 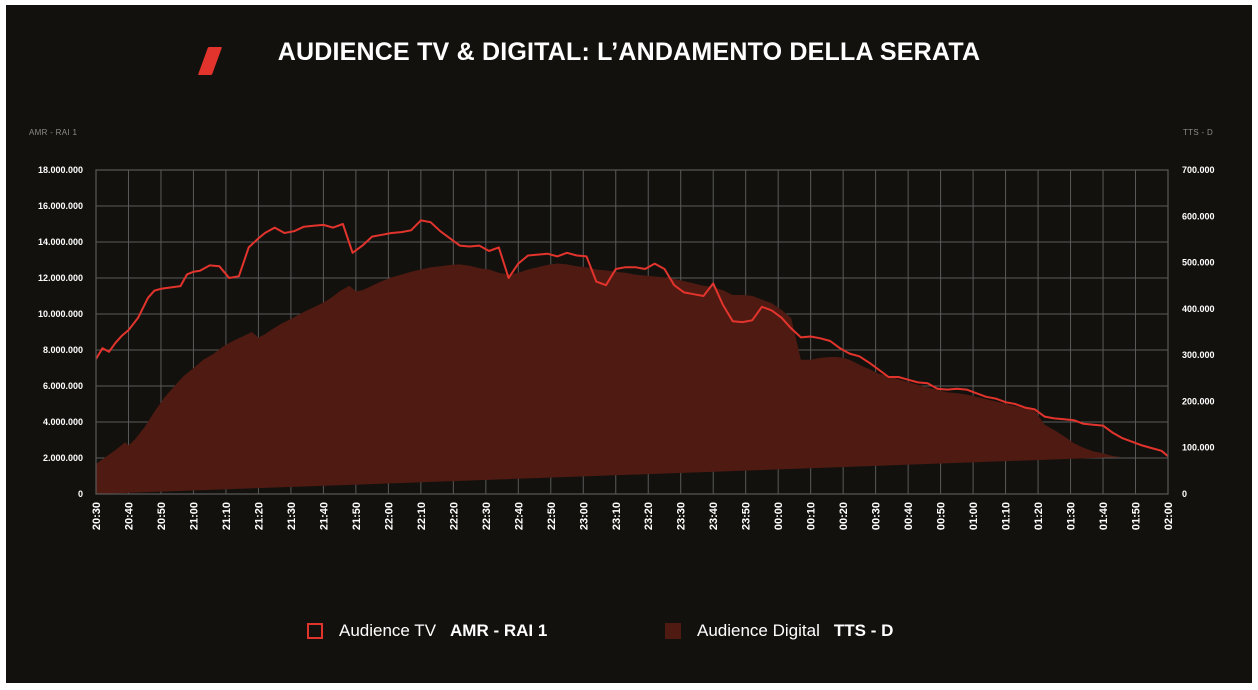 I want to click on right-tick-label: 100.000, so click(x=1198, y=448).